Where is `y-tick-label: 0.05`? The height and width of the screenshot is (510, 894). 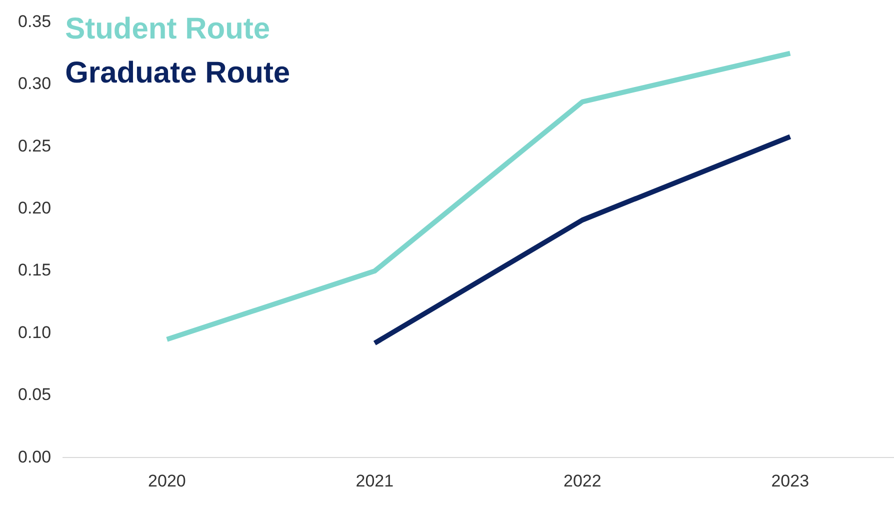
y-tick-label: 0.05 is located at coordinates (35, 394).